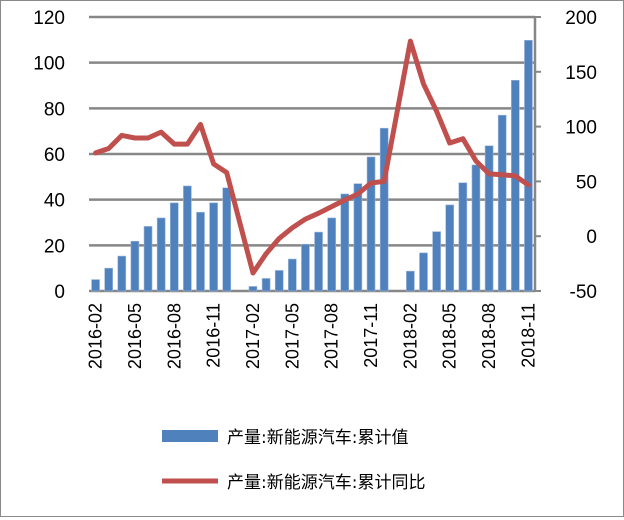 The height and width of the screenshot is (520, 624). What do you see at coordinates (489, 336) in the screenshot?
I see `x-axis-tick-label: 2018-08` at bounding box center [489, 336].